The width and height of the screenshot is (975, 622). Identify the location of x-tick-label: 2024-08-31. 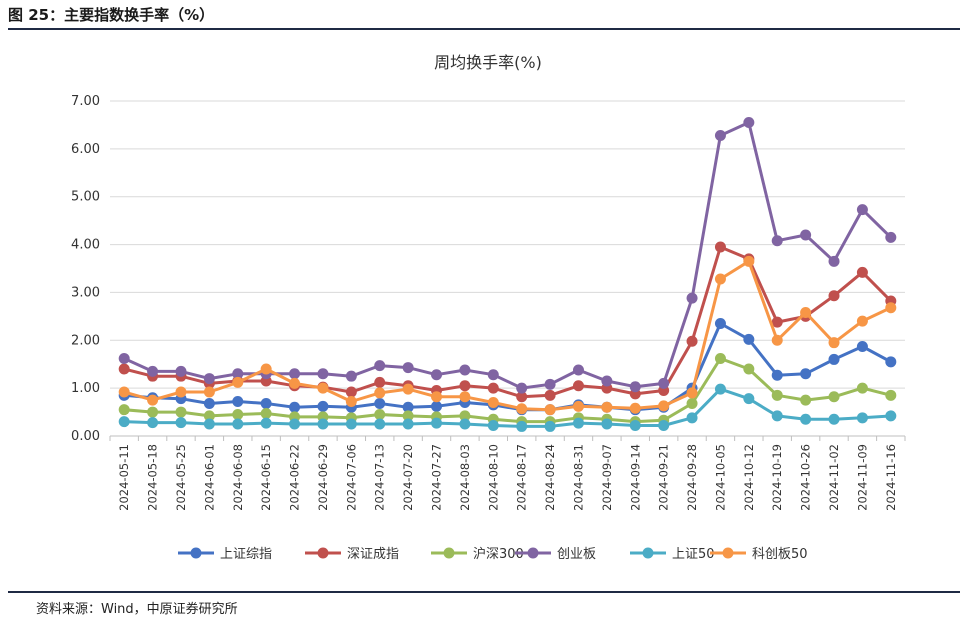
(578, 477).